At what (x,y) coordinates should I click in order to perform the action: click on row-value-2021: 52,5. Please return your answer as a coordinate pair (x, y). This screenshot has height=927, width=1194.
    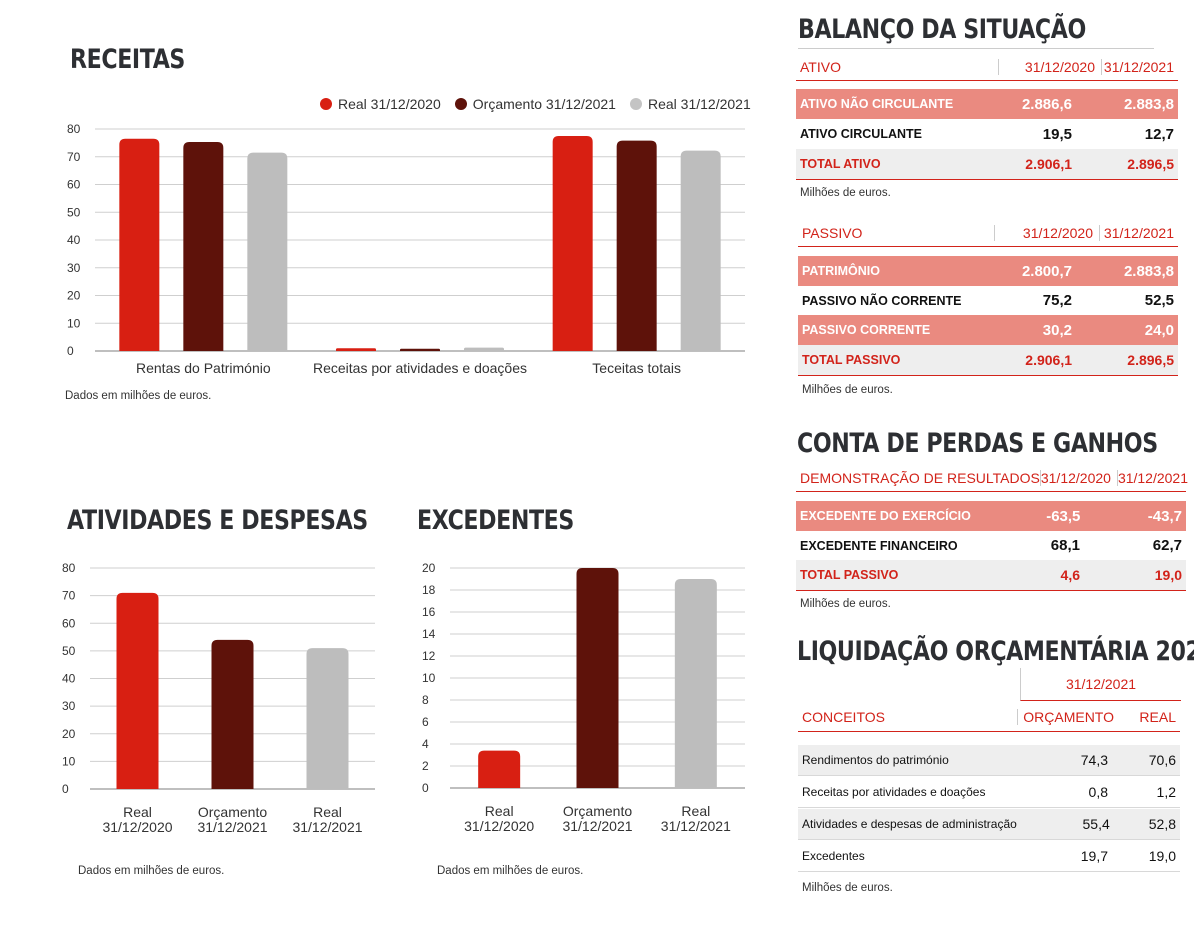
    Looking at the image, I should click on (1159, 300).